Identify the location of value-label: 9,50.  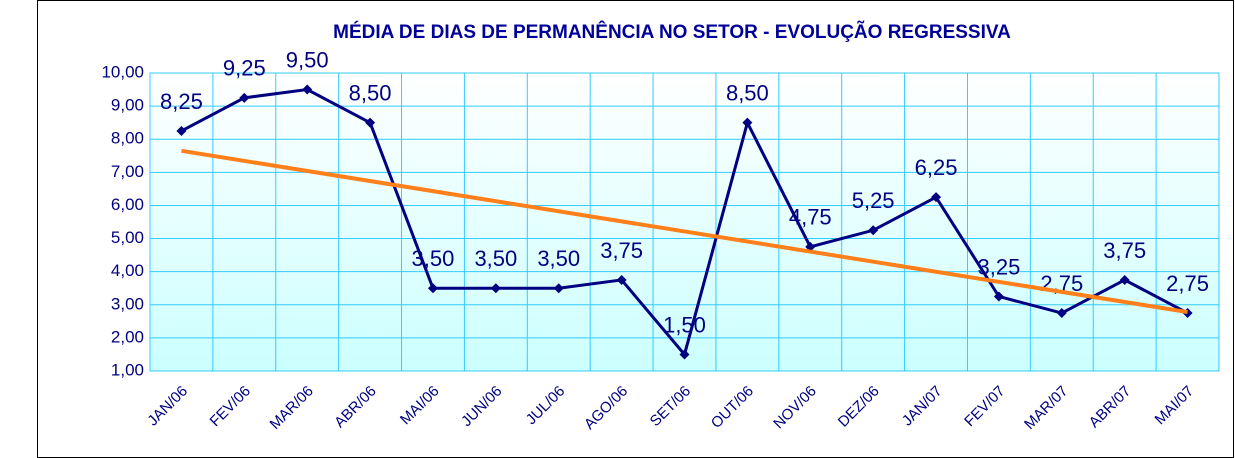
(307, 59).